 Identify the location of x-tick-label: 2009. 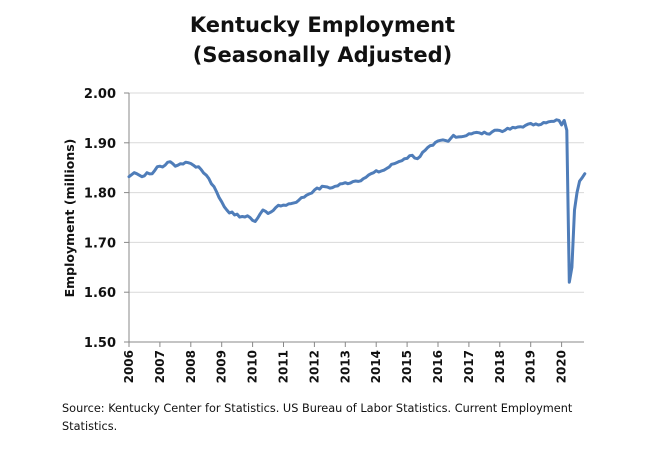
(222, 366).